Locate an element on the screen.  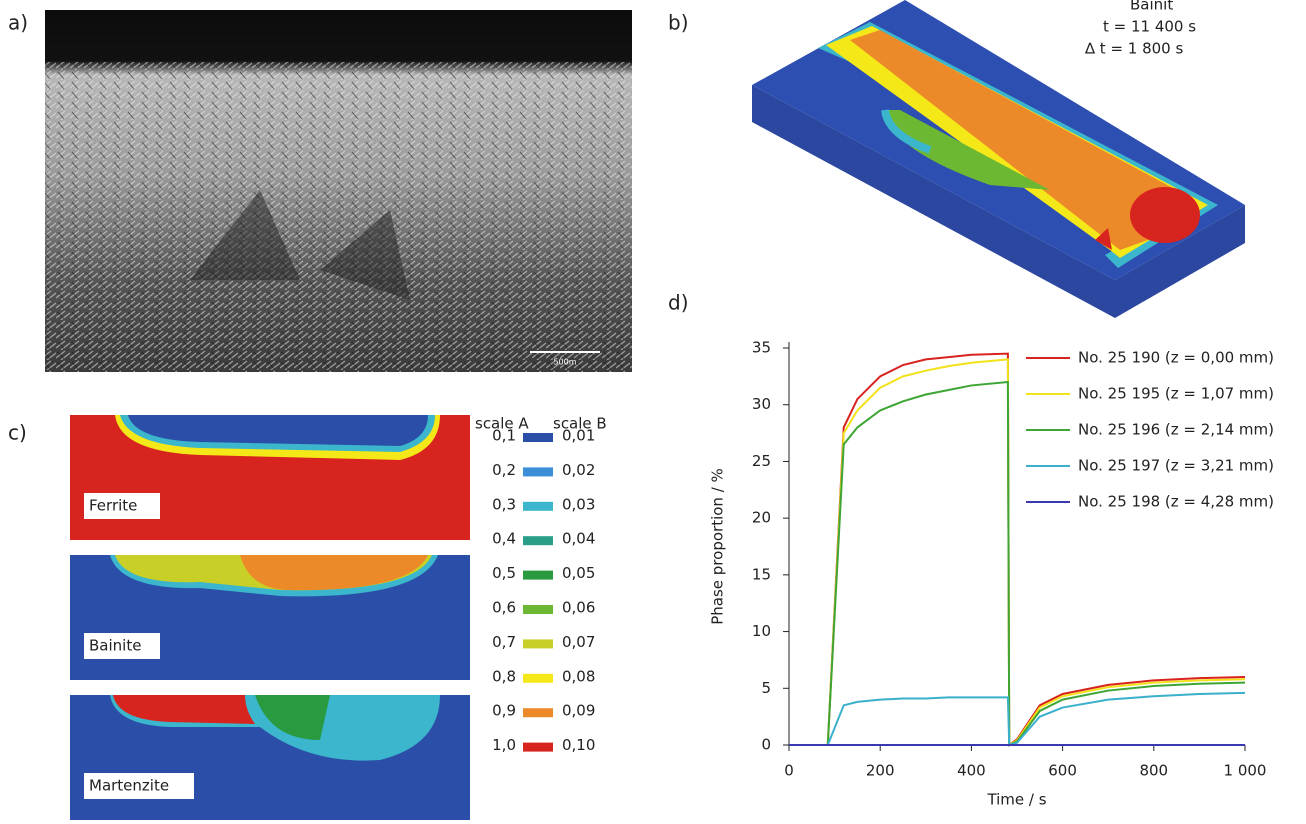
scale-header: scale A is located at coordinates (502, 424).